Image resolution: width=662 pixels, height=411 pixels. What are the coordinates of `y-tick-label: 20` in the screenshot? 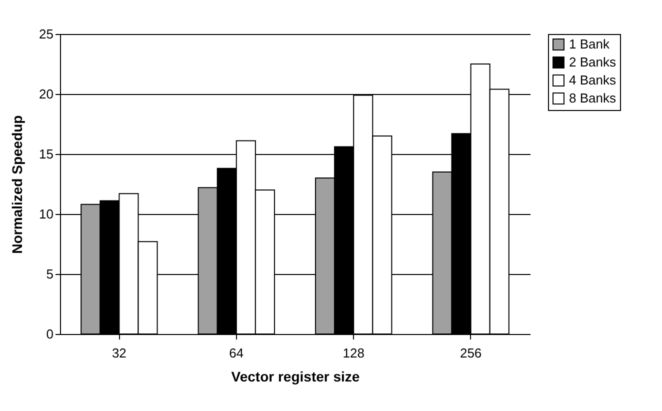 It's located at (46, 94).